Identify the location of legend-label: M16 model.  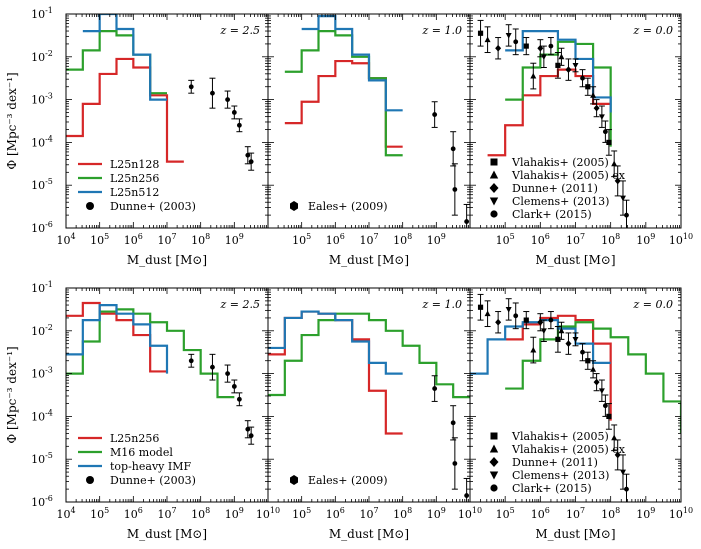
(141, 452).